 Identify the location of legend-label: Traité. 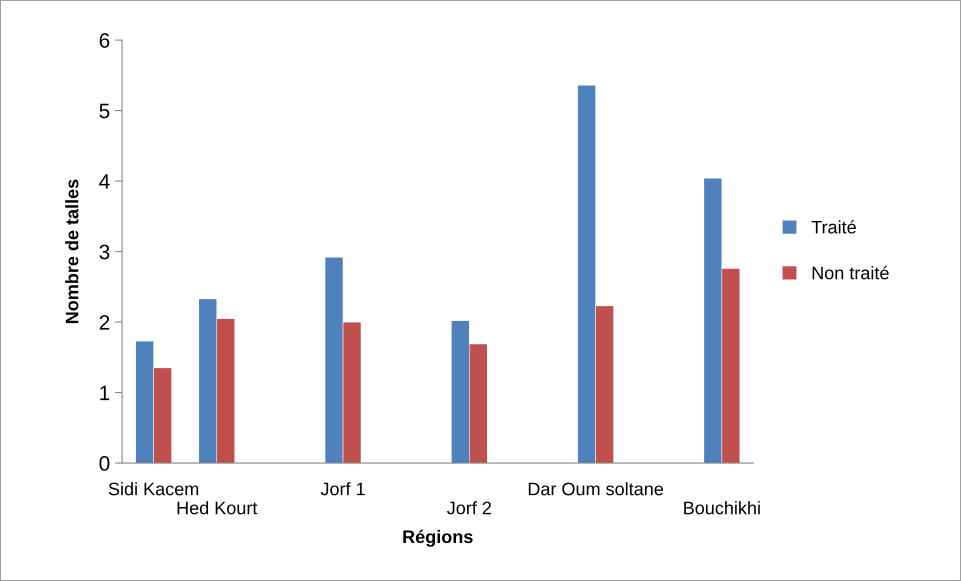
(834, 227).